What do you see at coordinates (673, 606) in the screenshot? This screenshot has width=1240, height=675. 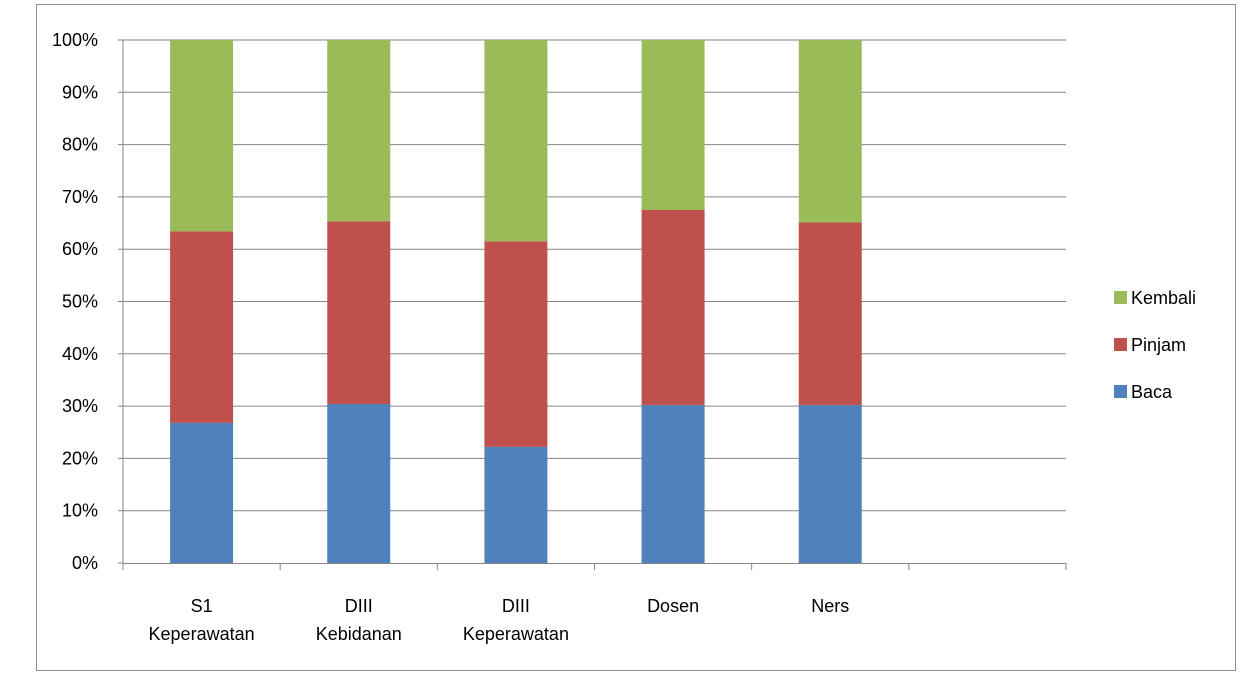 I see `x-tick-label: Dosen` at bounding box center [673, 606].